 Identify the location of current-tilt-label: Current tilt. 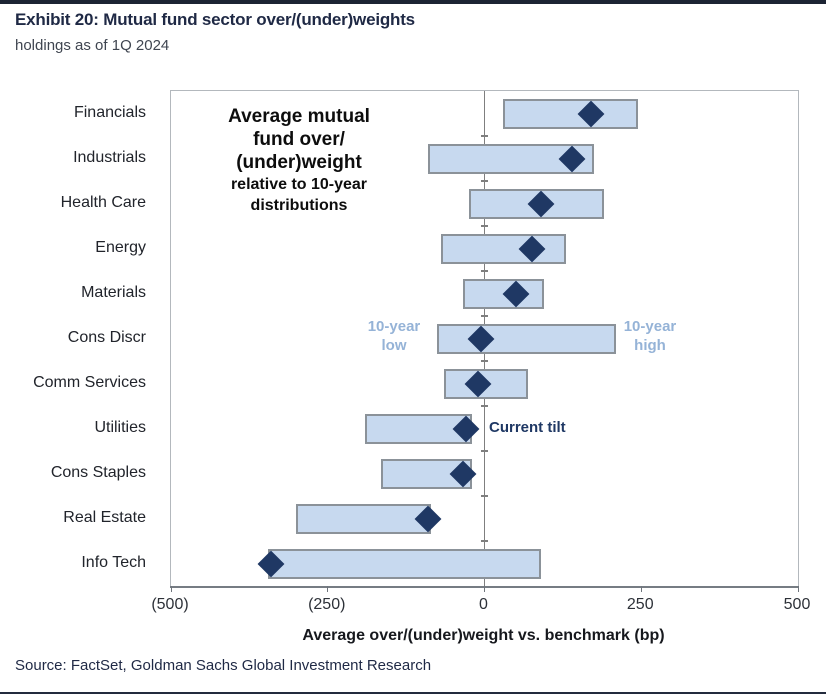
(527, 427).